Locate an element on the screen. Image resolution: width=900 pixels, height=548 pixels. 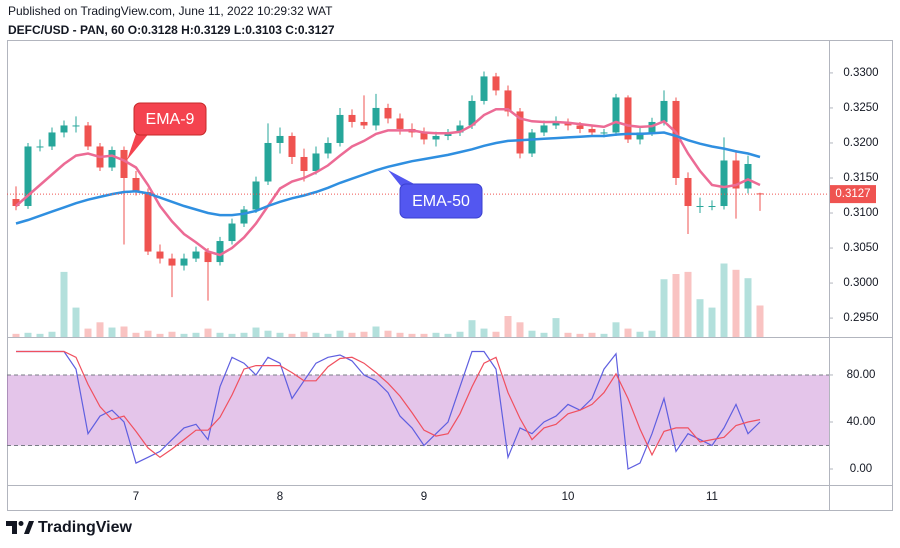
annotation-text: EMA-9 is located at coordinates (170, 119).